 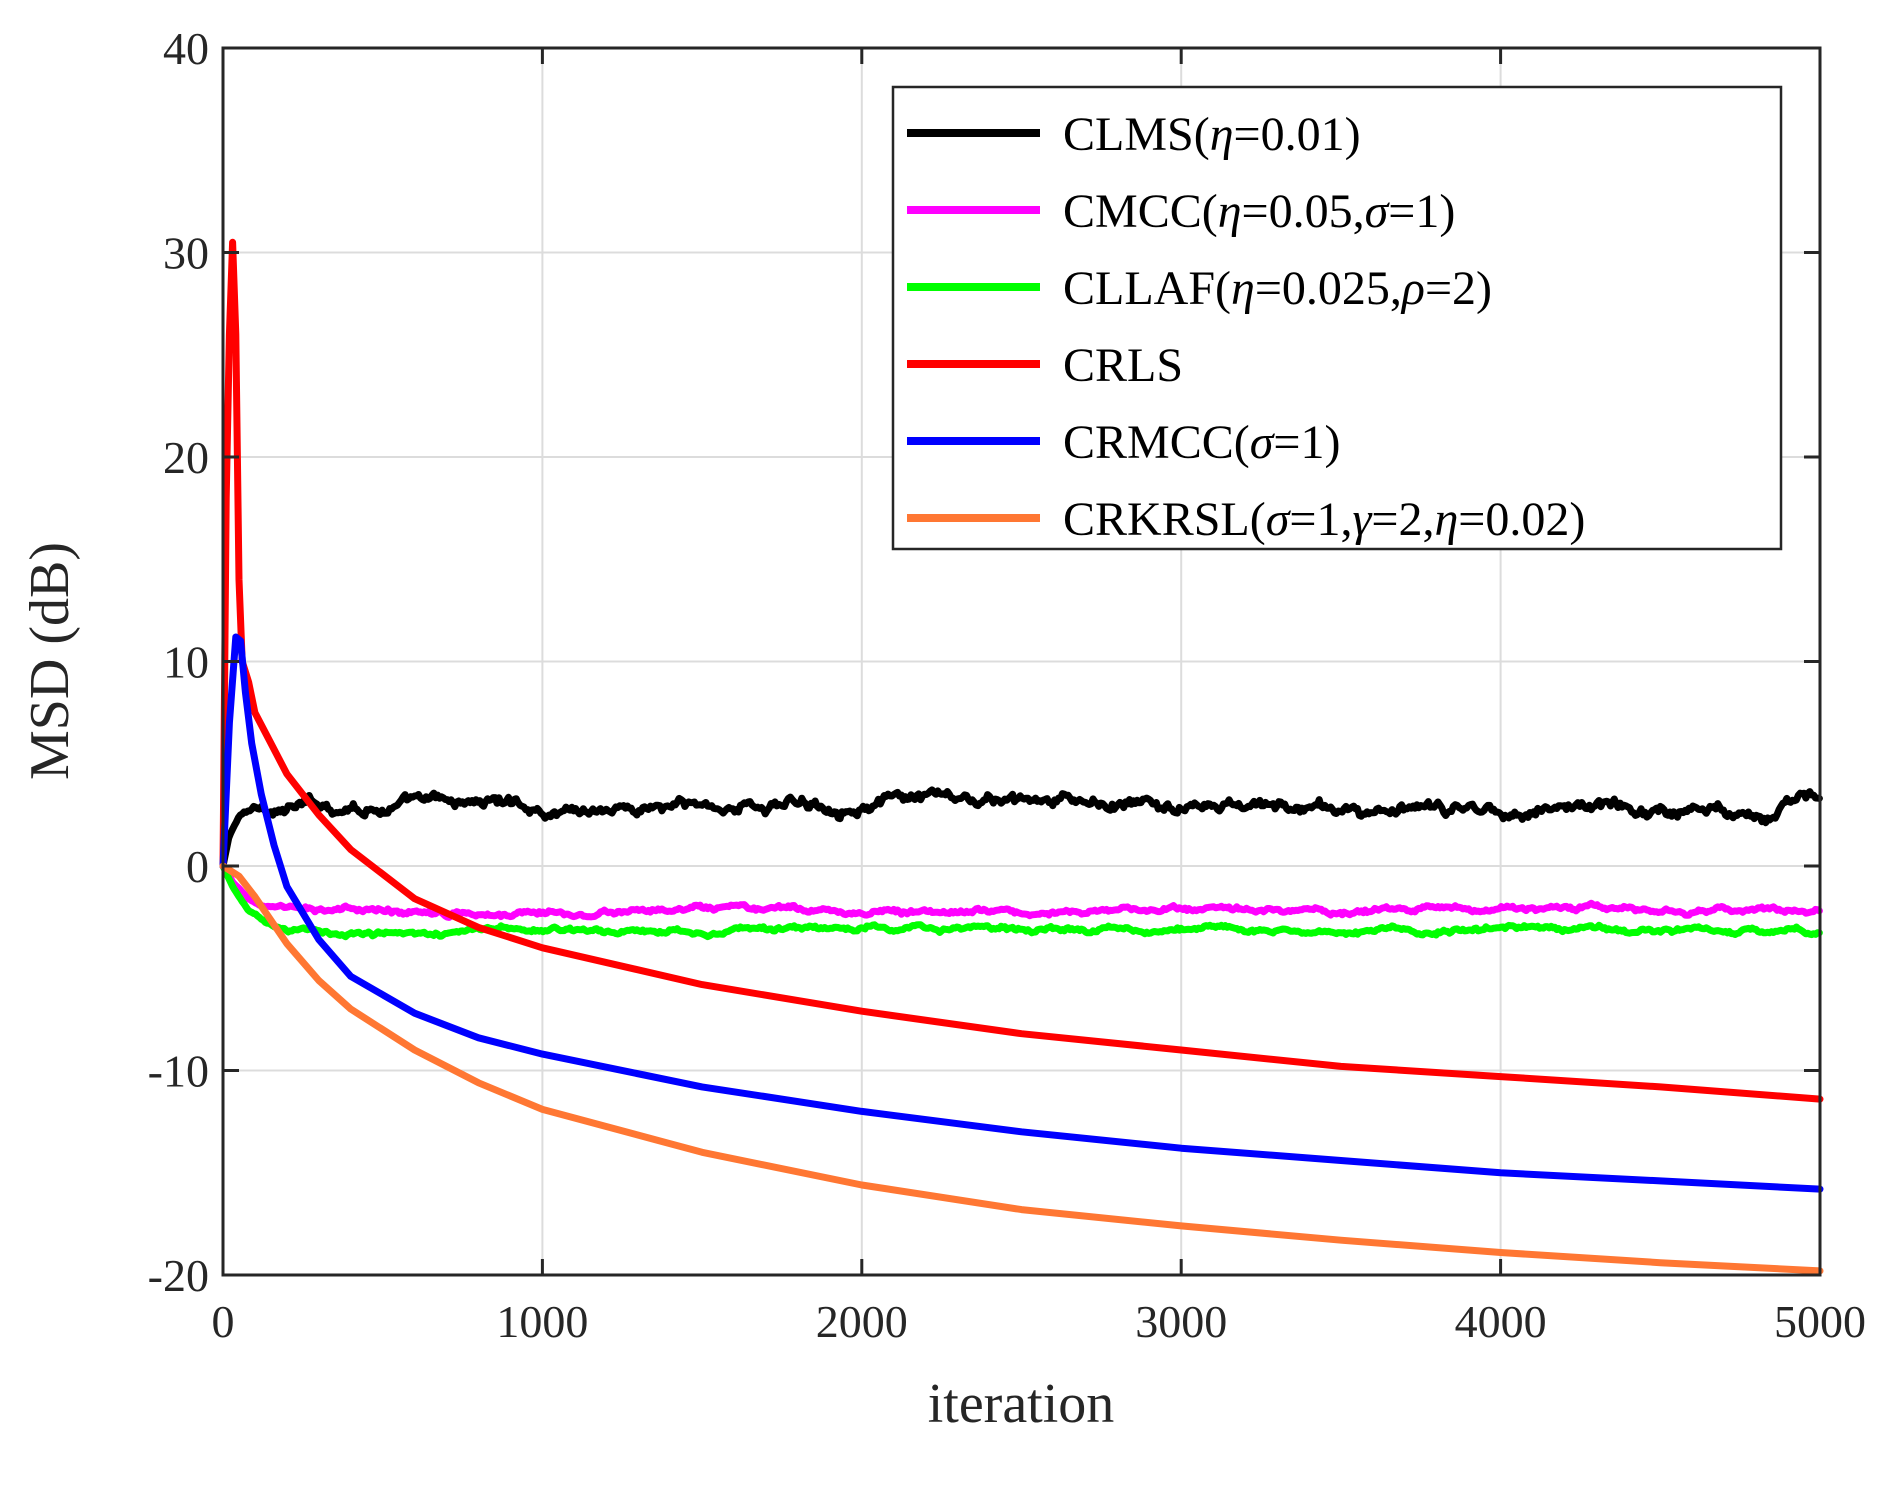 I want to click on y-tick-label: 0, so click(x=197, y=866).